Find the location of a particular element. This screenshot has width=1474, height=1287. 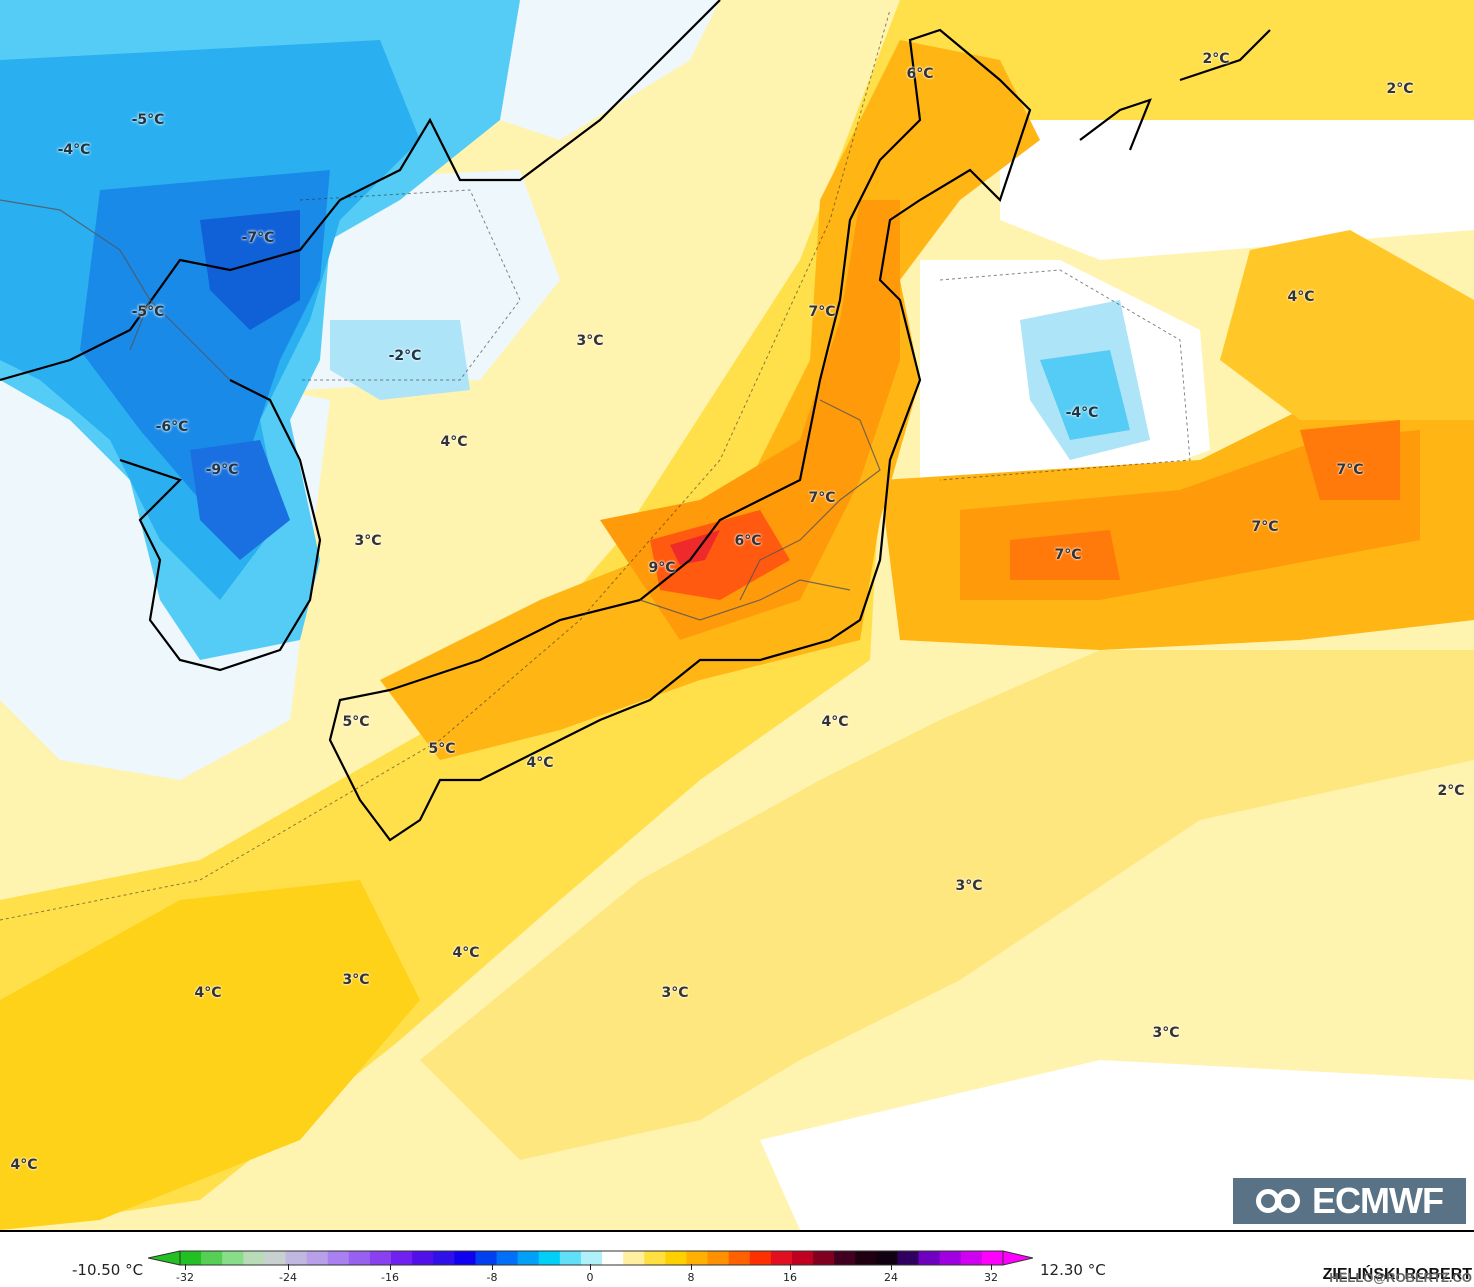

tick-label: 24 is located at coordinates (891, 1277).